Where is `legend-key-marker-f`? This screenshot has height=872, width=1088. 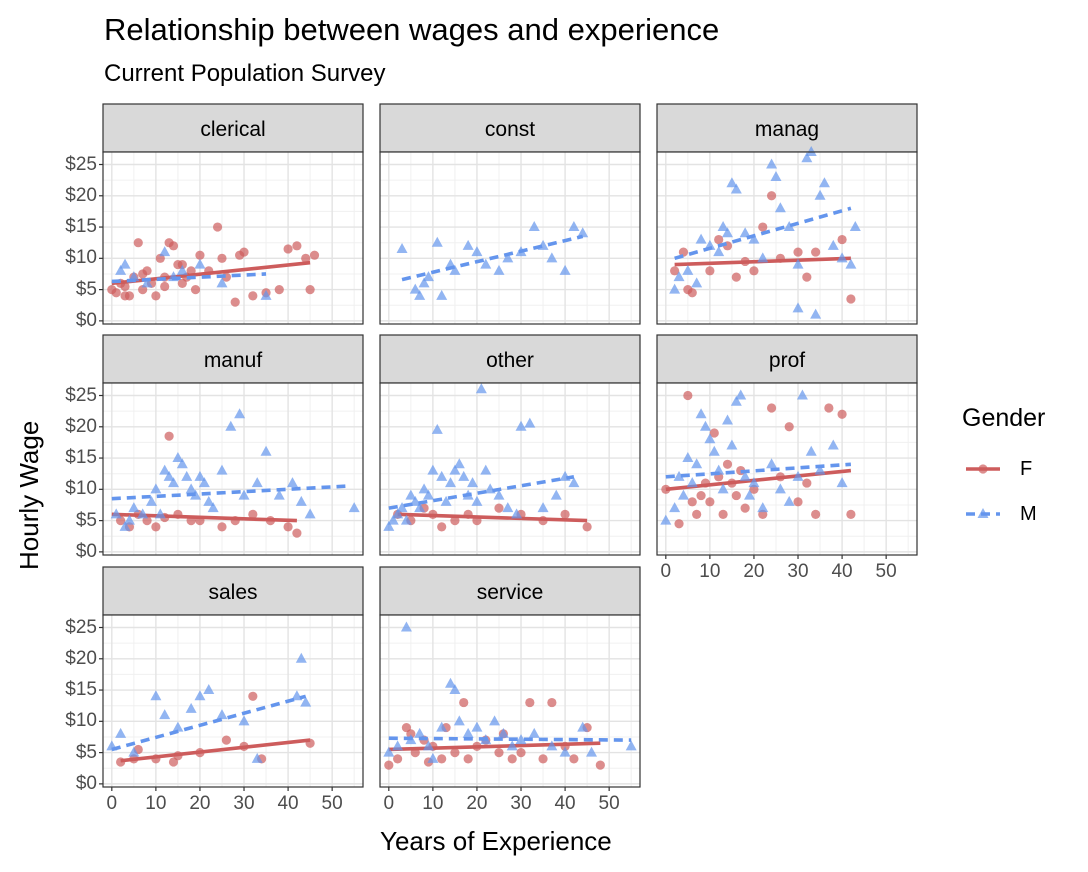 legend-key-marker-f is located at coordinates (983, 469).